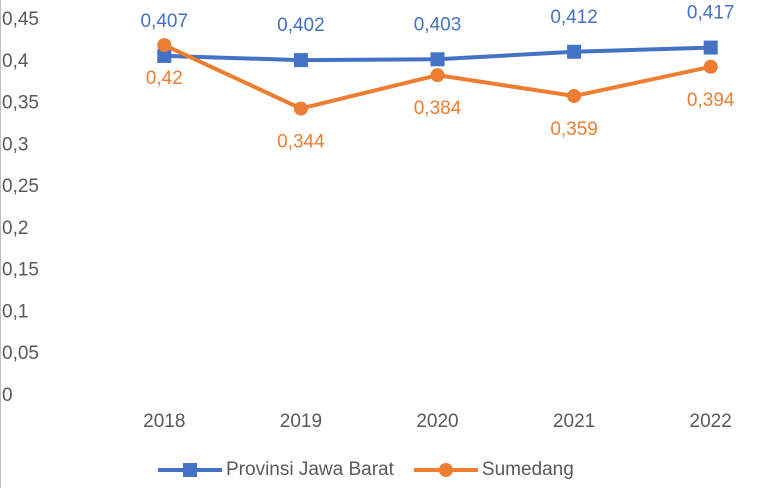 This screenshot has height=488, width=779. Describe the element at coordinates (15, 228) in the screenshot. I see `y-tick-label: 0,2` at that location.